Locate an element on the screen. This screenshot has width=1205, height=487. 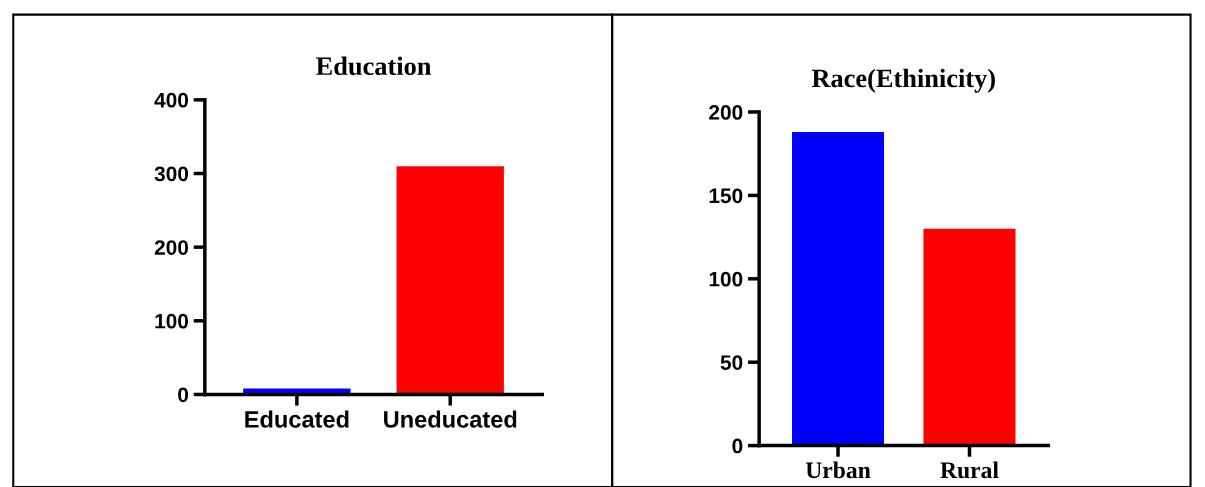
x-tick-label: Uneducated is located at coordinates (450, 419).